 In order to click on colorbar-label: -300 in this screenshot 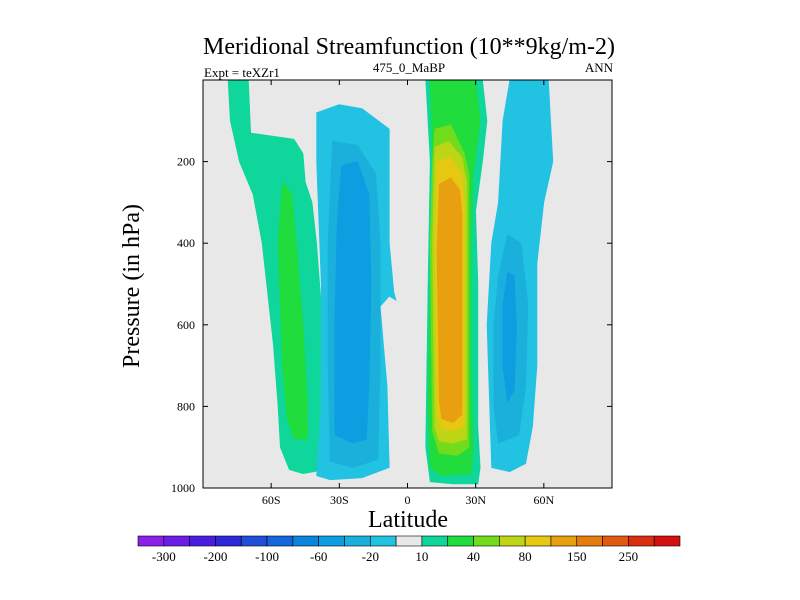, I will do `click(164, 556)`.